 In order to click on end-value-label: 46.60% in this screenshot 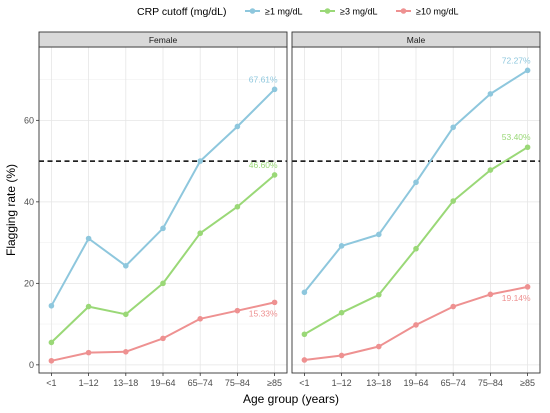, I will do `click(263, 165)`.